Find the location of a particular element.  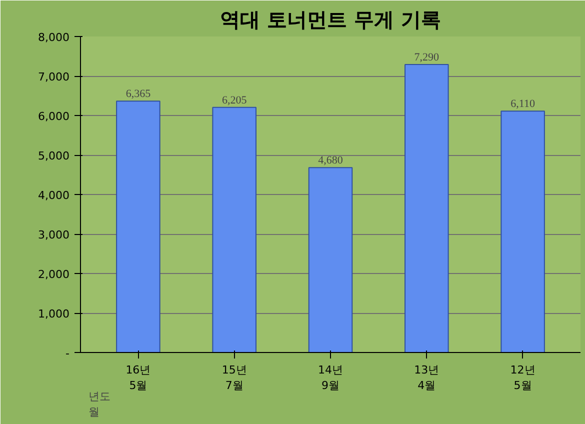

y-tick-label: 2,000 is located at coordinates (54, 274).